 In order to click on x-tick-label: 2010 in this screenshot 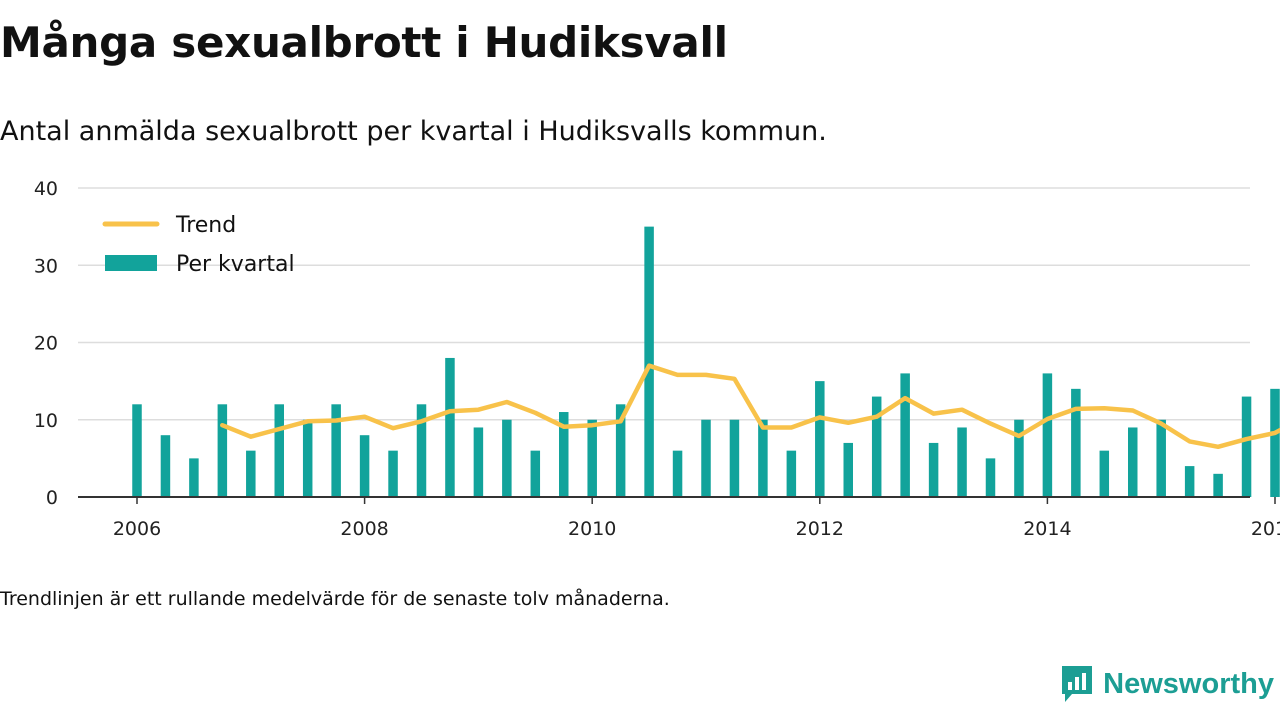, I will do `click(592, 529)`.